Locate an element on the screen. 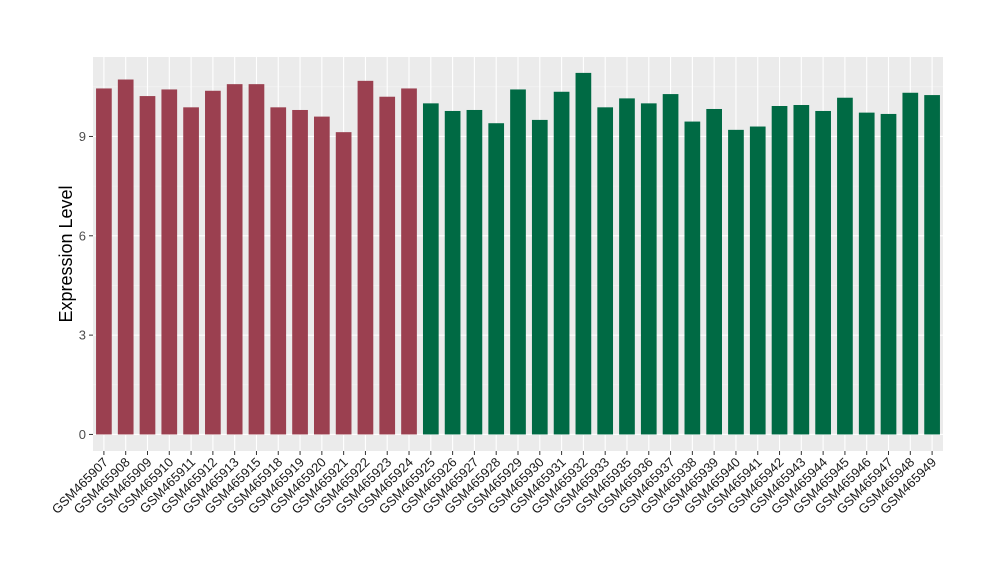 This screenshot has height=580, width=1000. bar-GSM465947 is located at coordinates (888, 274).